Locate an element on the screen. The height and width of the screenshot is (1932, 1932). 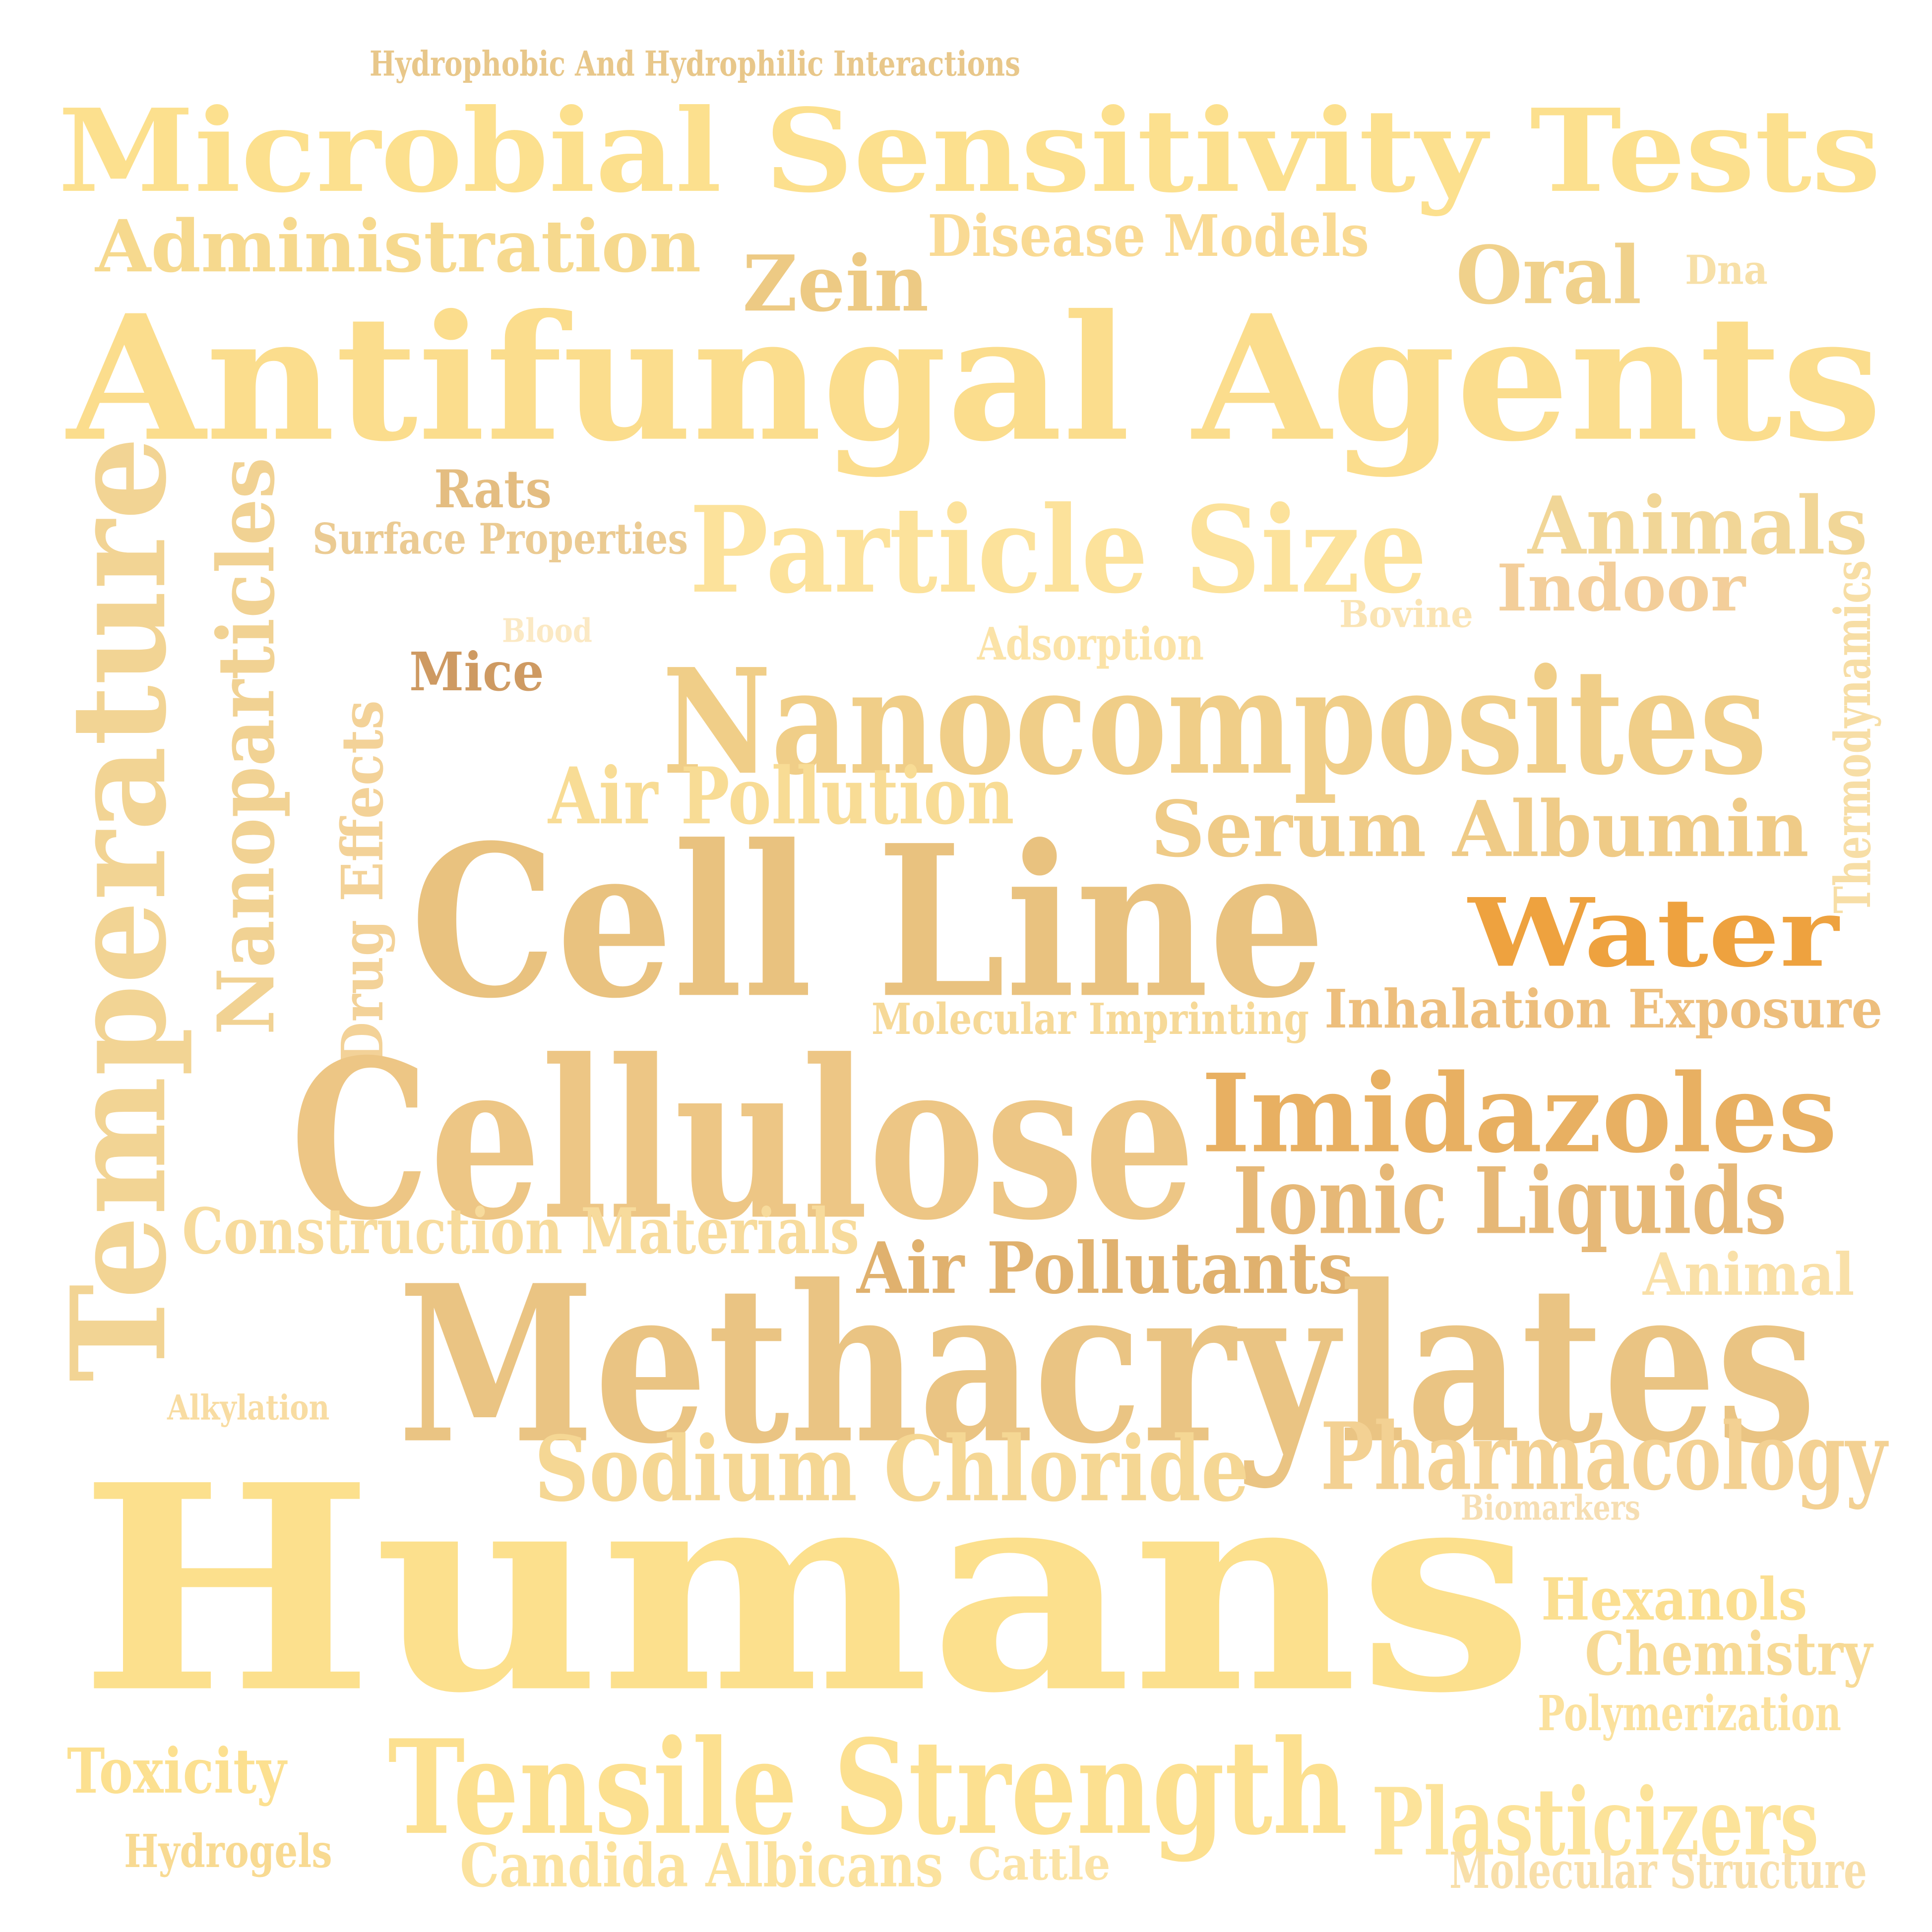
word-pharmacology: Pharmacology is located at coordinates (1603, 1456).